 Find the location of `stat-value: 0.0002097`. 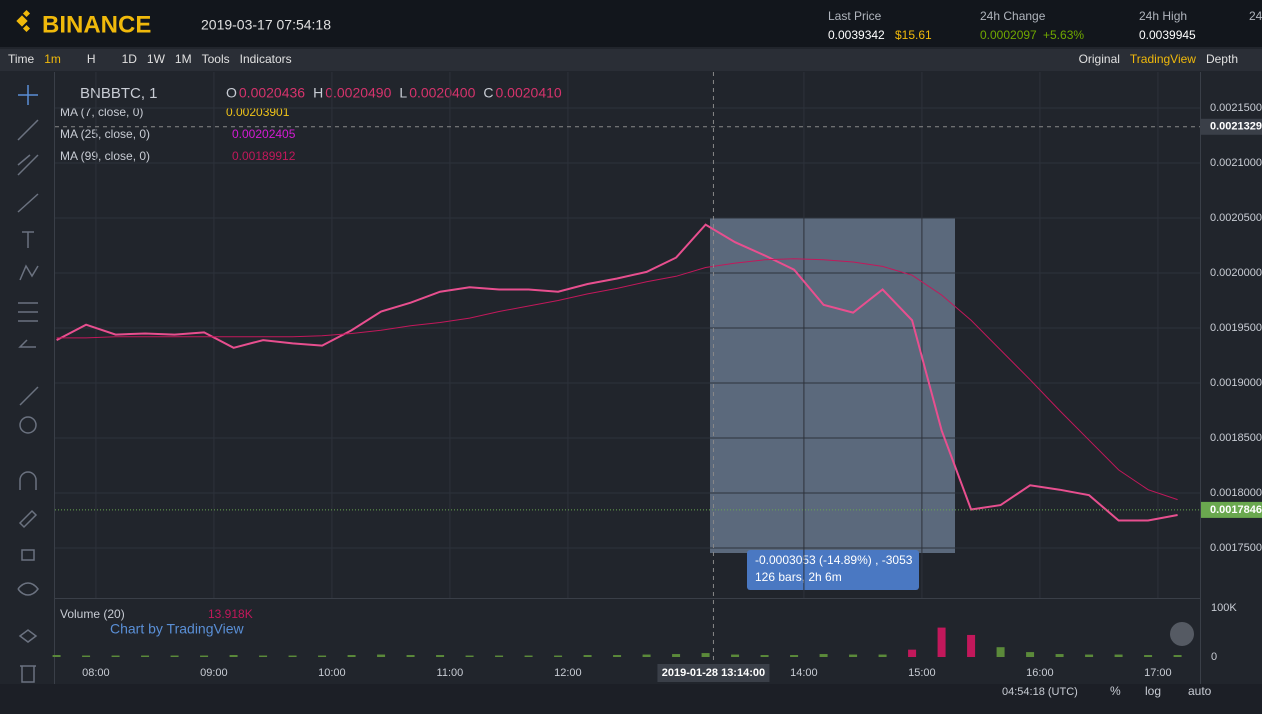

stat-value: 0.0002097 is located at coordinates (1008, 35).